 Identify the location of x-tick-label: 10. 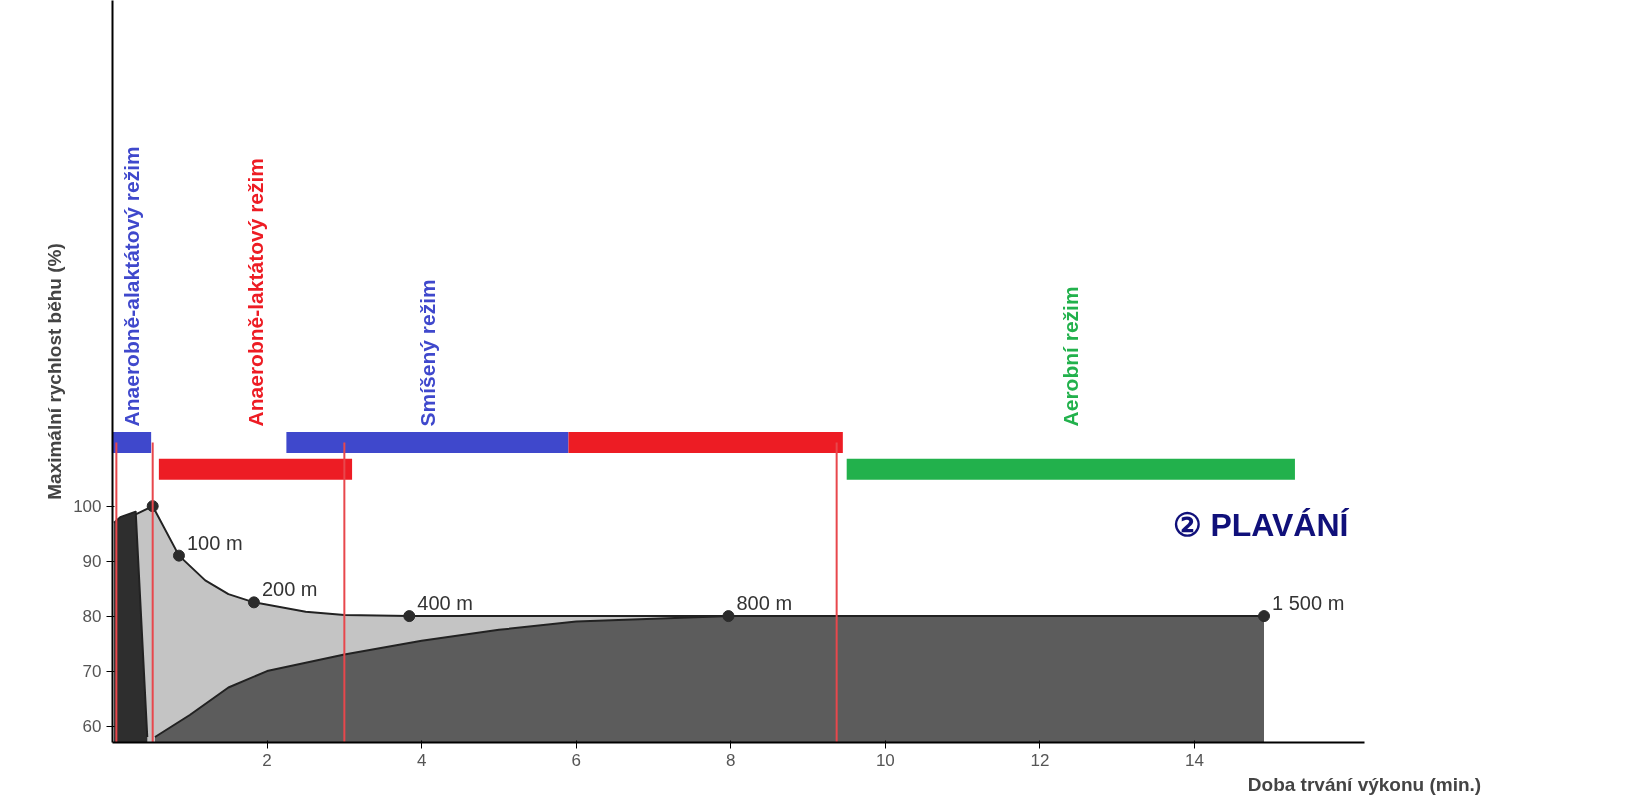
(885, 760).